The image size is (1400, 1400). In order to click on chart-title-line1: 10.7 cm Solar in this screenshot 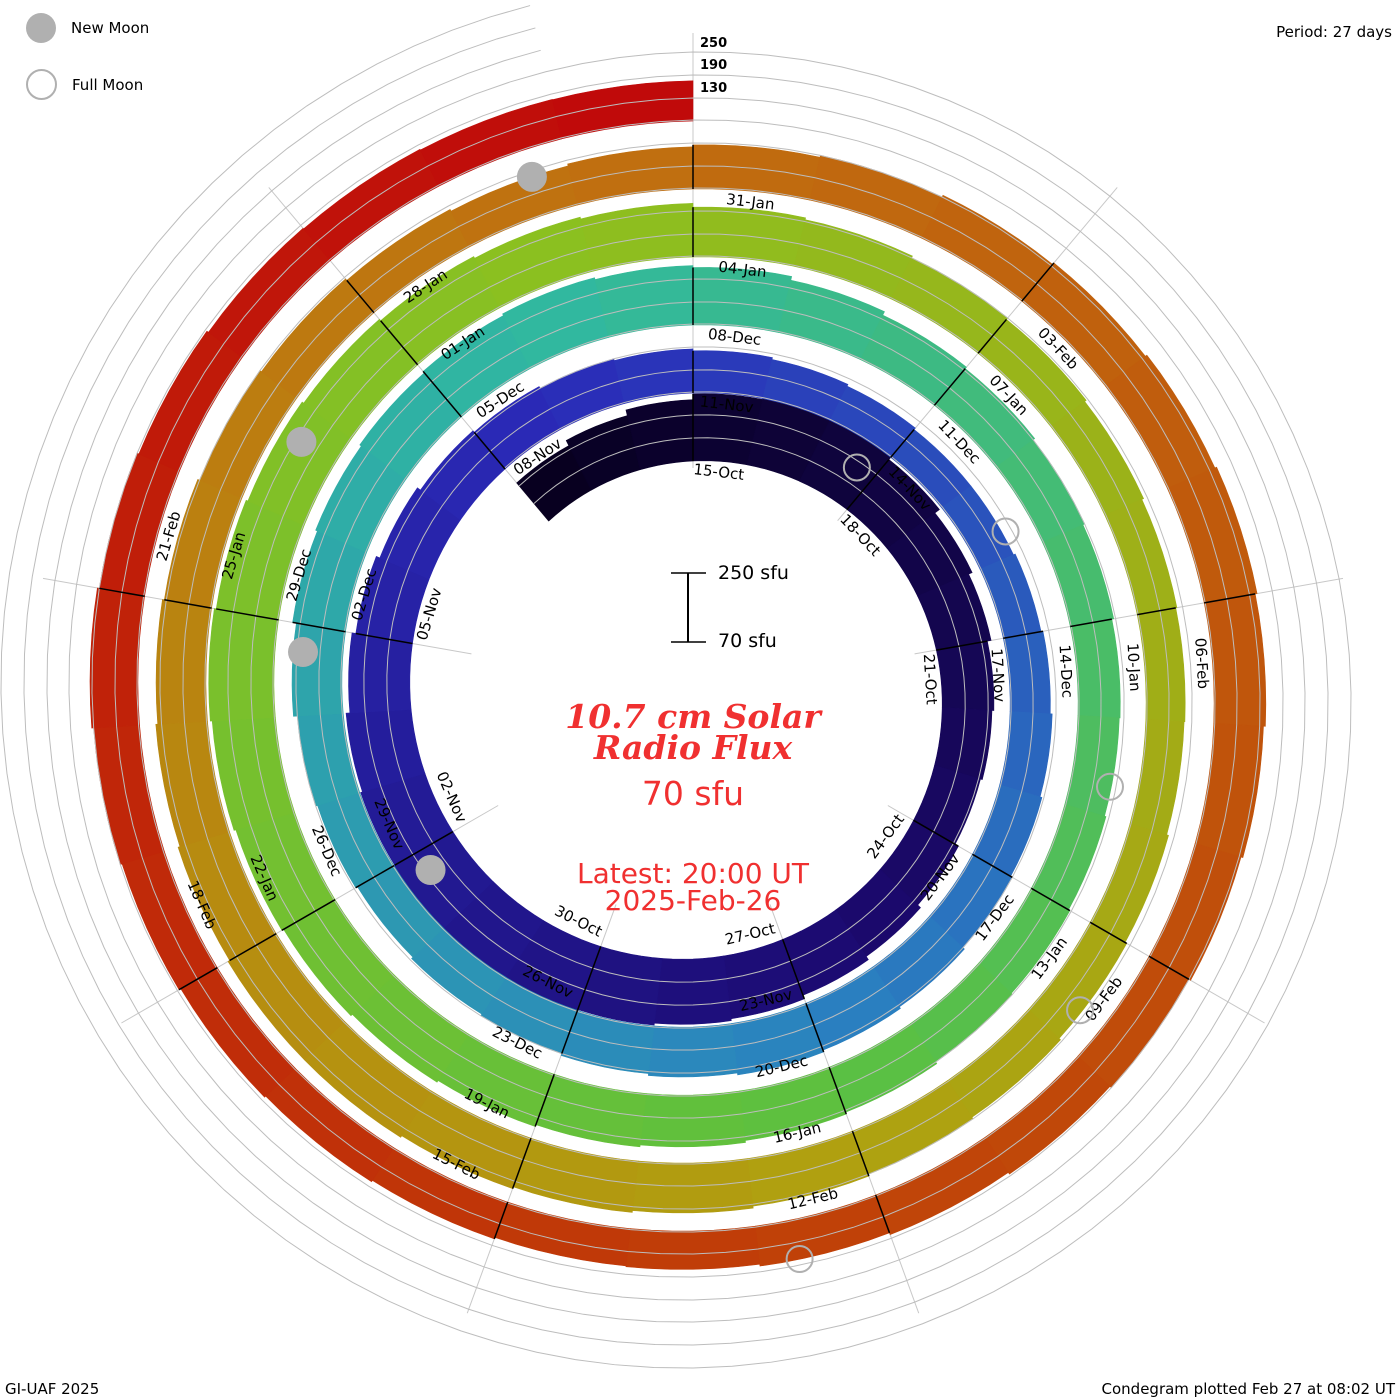, I will do `click(693, 716)`.